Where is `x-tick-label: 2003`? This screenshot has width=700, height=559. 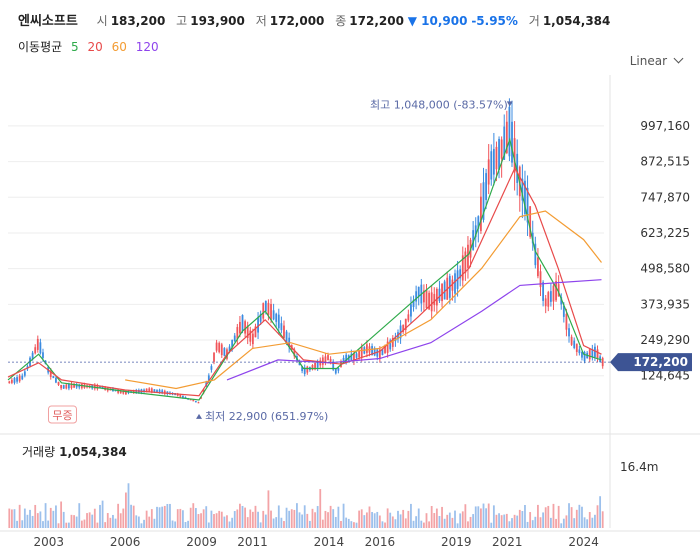
x-tick-label: 2003 is located at coordinates (48, 542).